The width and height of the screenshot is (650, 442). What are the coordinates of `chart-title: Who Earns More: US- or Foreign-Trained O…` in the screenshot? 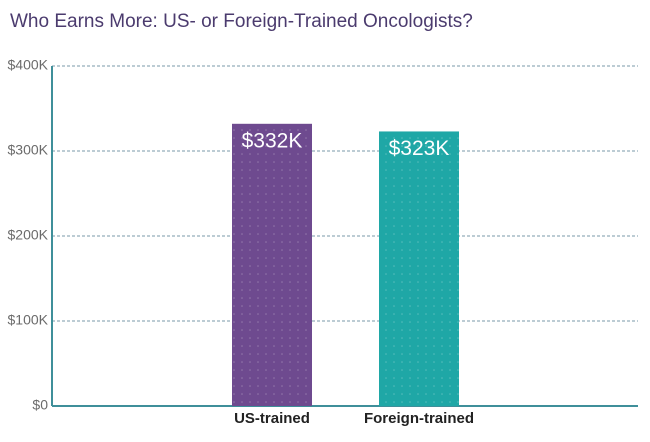 It's located at (241, 21).